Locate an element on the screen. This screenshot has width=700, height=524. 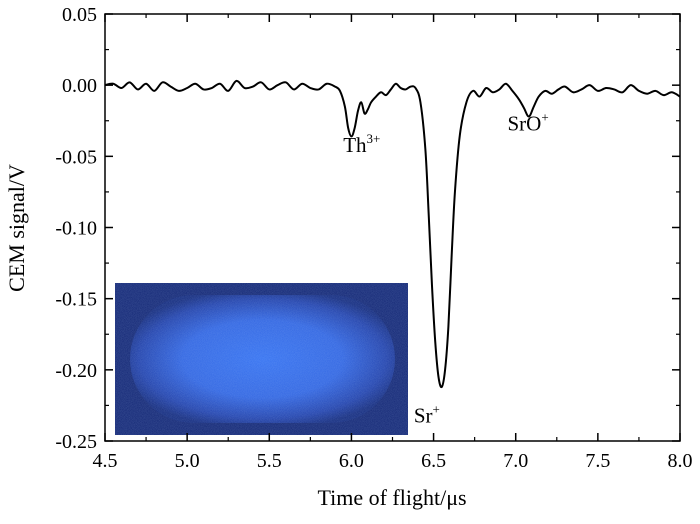
x-tick-label: 6.0 is located at coordinates (351, 461).